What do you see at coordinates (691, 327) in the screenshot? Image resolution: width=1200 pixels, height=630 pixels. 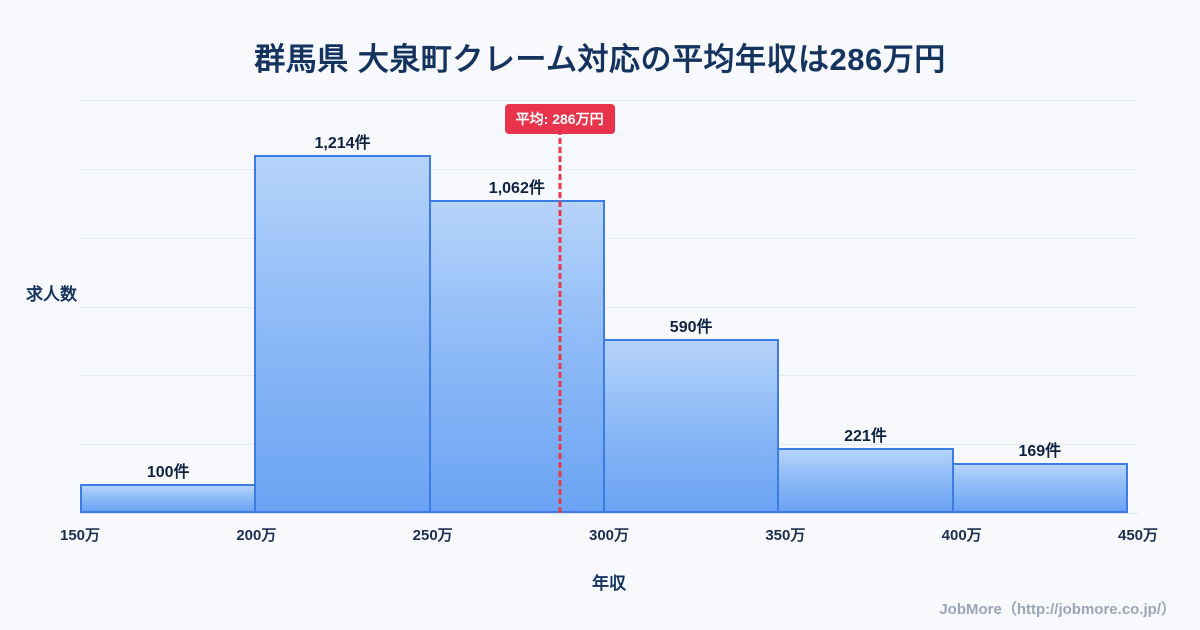 I see `bar-value-label: 590件` at bounding box center [691, 327].